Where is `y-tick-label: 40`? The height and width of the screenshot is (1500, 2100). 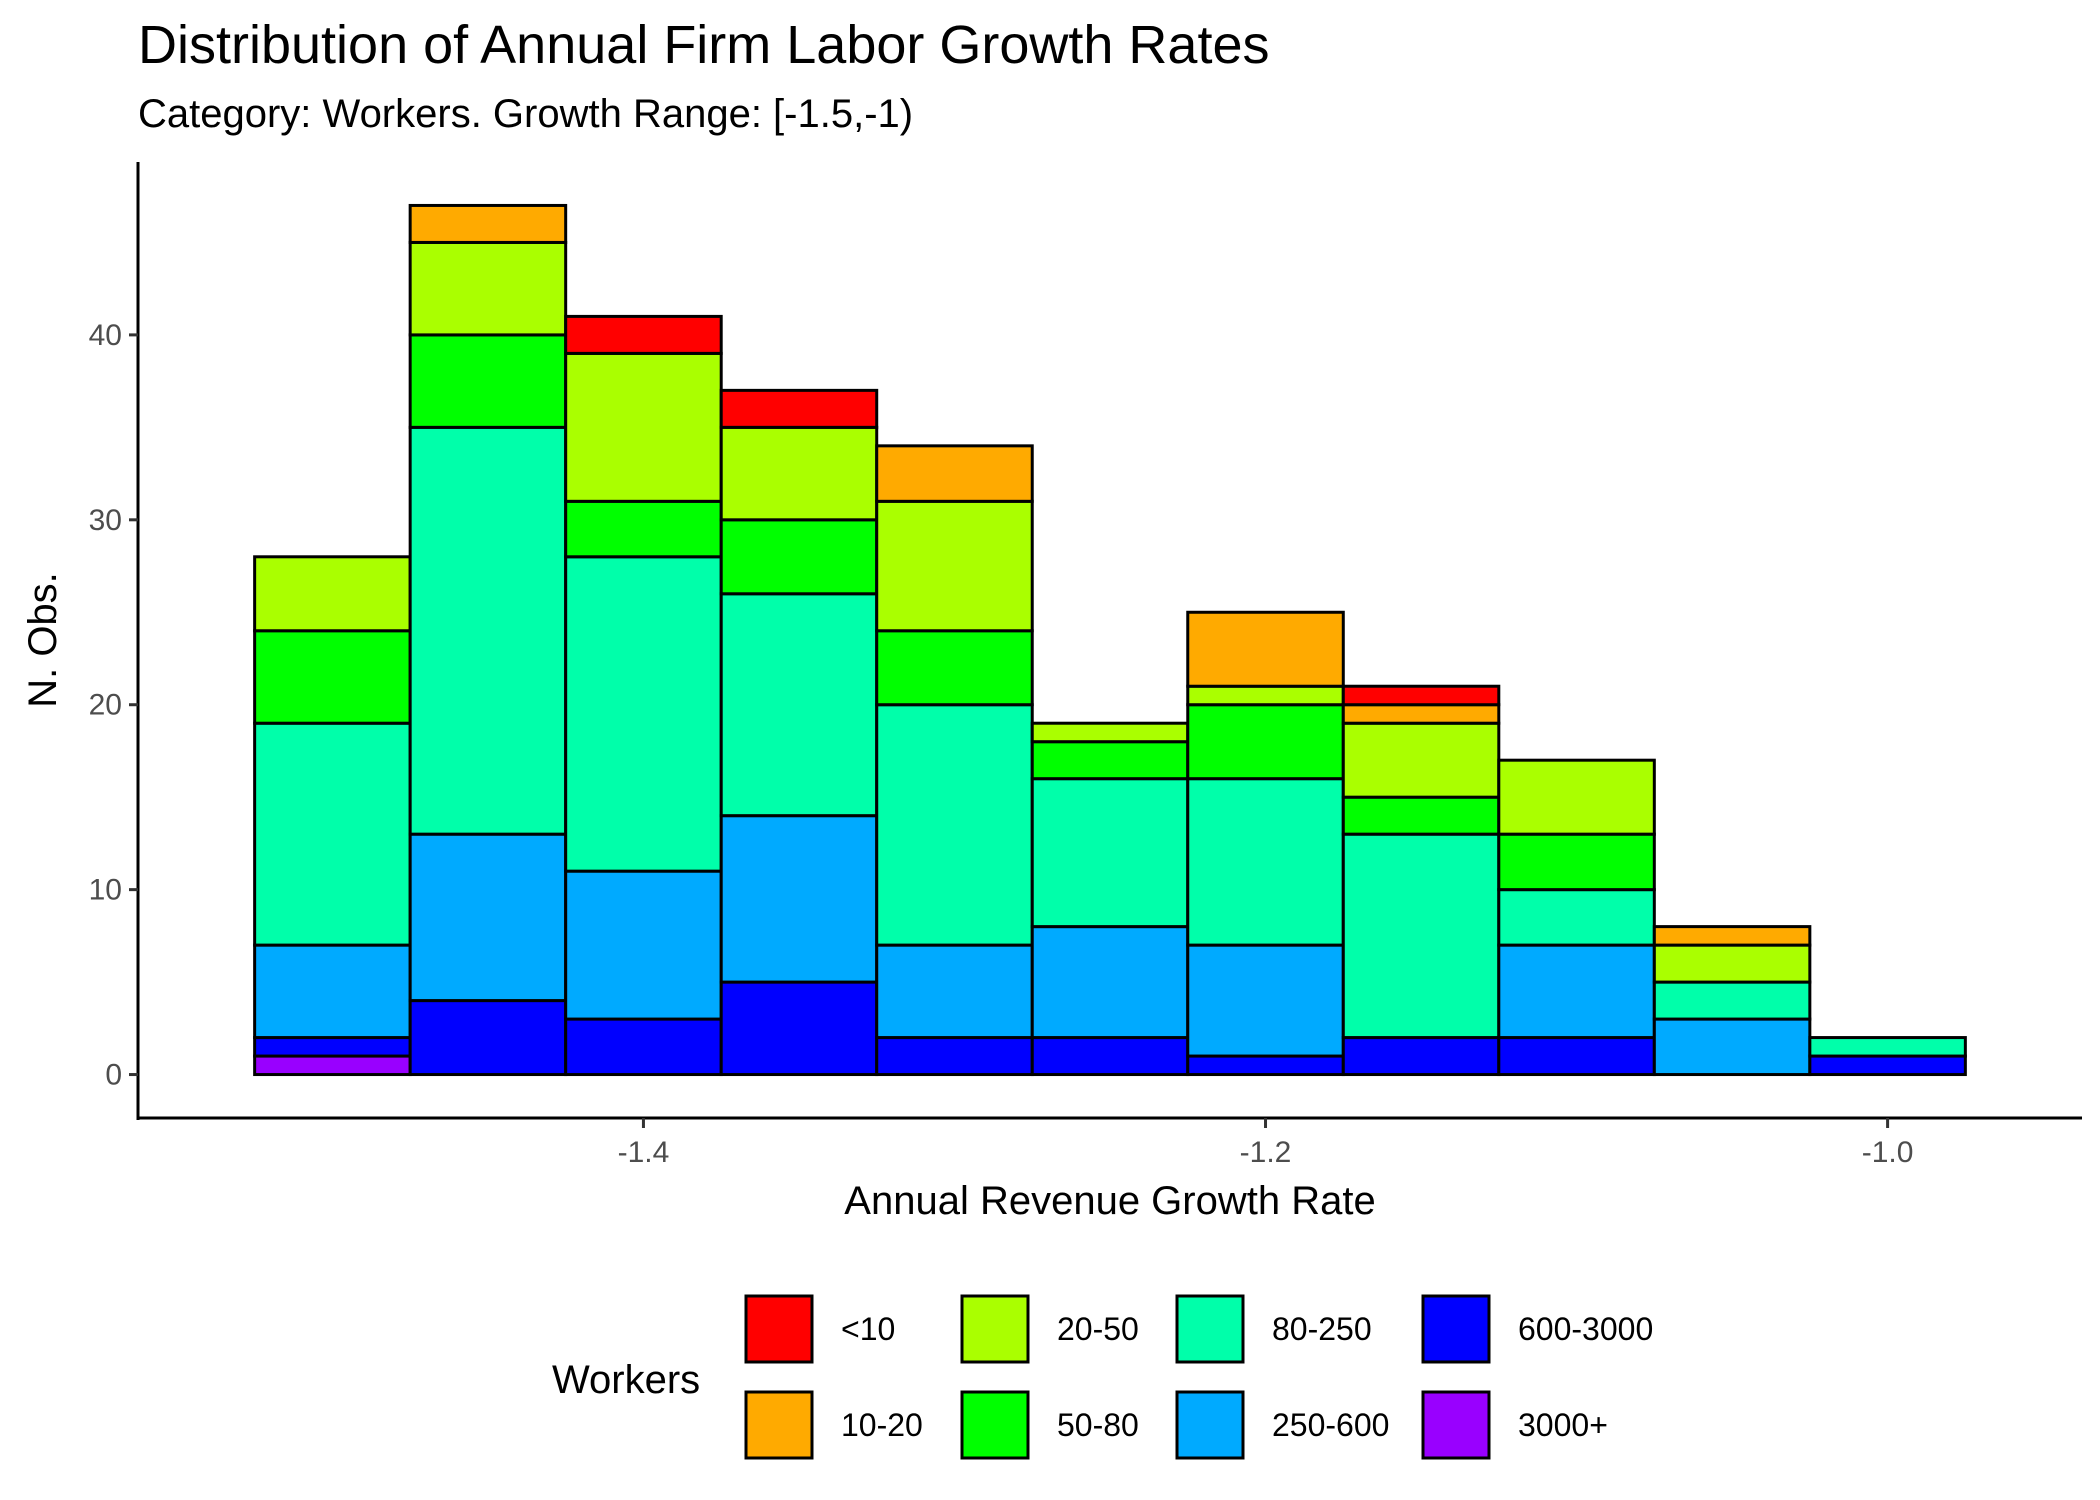 y-tick-label: 40 is located at coordinates (105, 335).